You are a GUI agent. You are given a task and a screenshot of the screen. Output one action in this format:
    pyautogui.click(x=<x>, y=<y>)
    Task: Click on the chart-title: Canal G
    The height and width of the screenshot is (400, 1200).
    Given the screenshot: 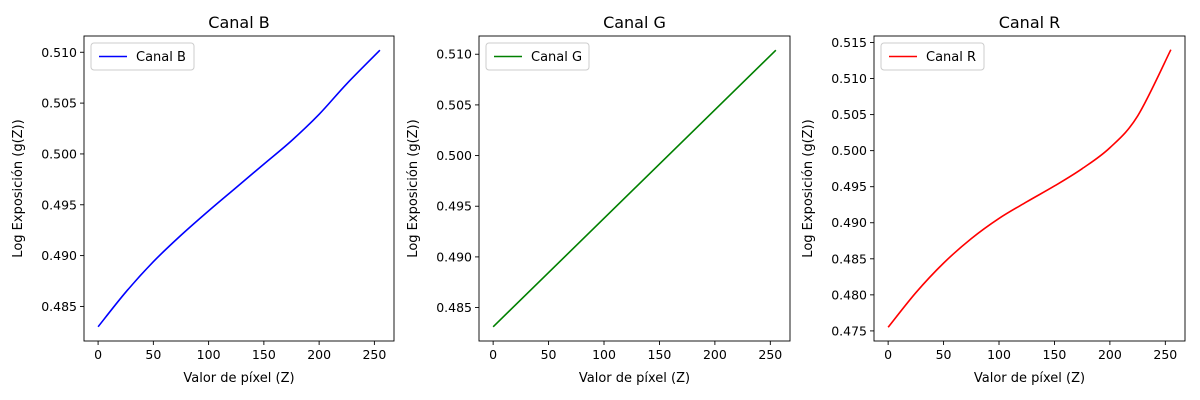 What is the action you would take?
    pyautogui.click(x=634, y=22)
    